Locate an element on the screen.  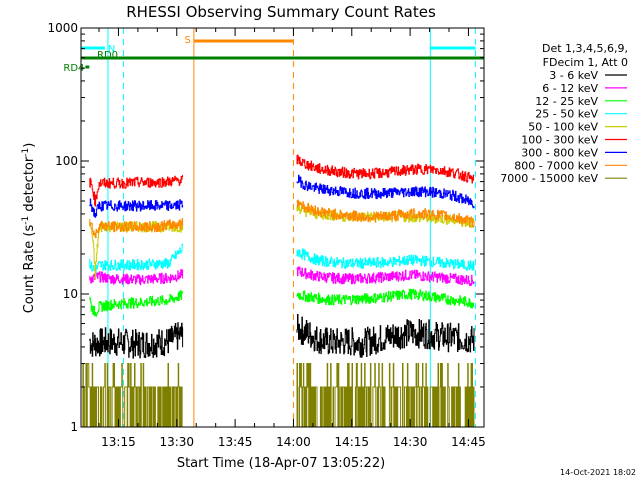
y-axis-label-sup1: -1 is located at coordinates (26, 220).